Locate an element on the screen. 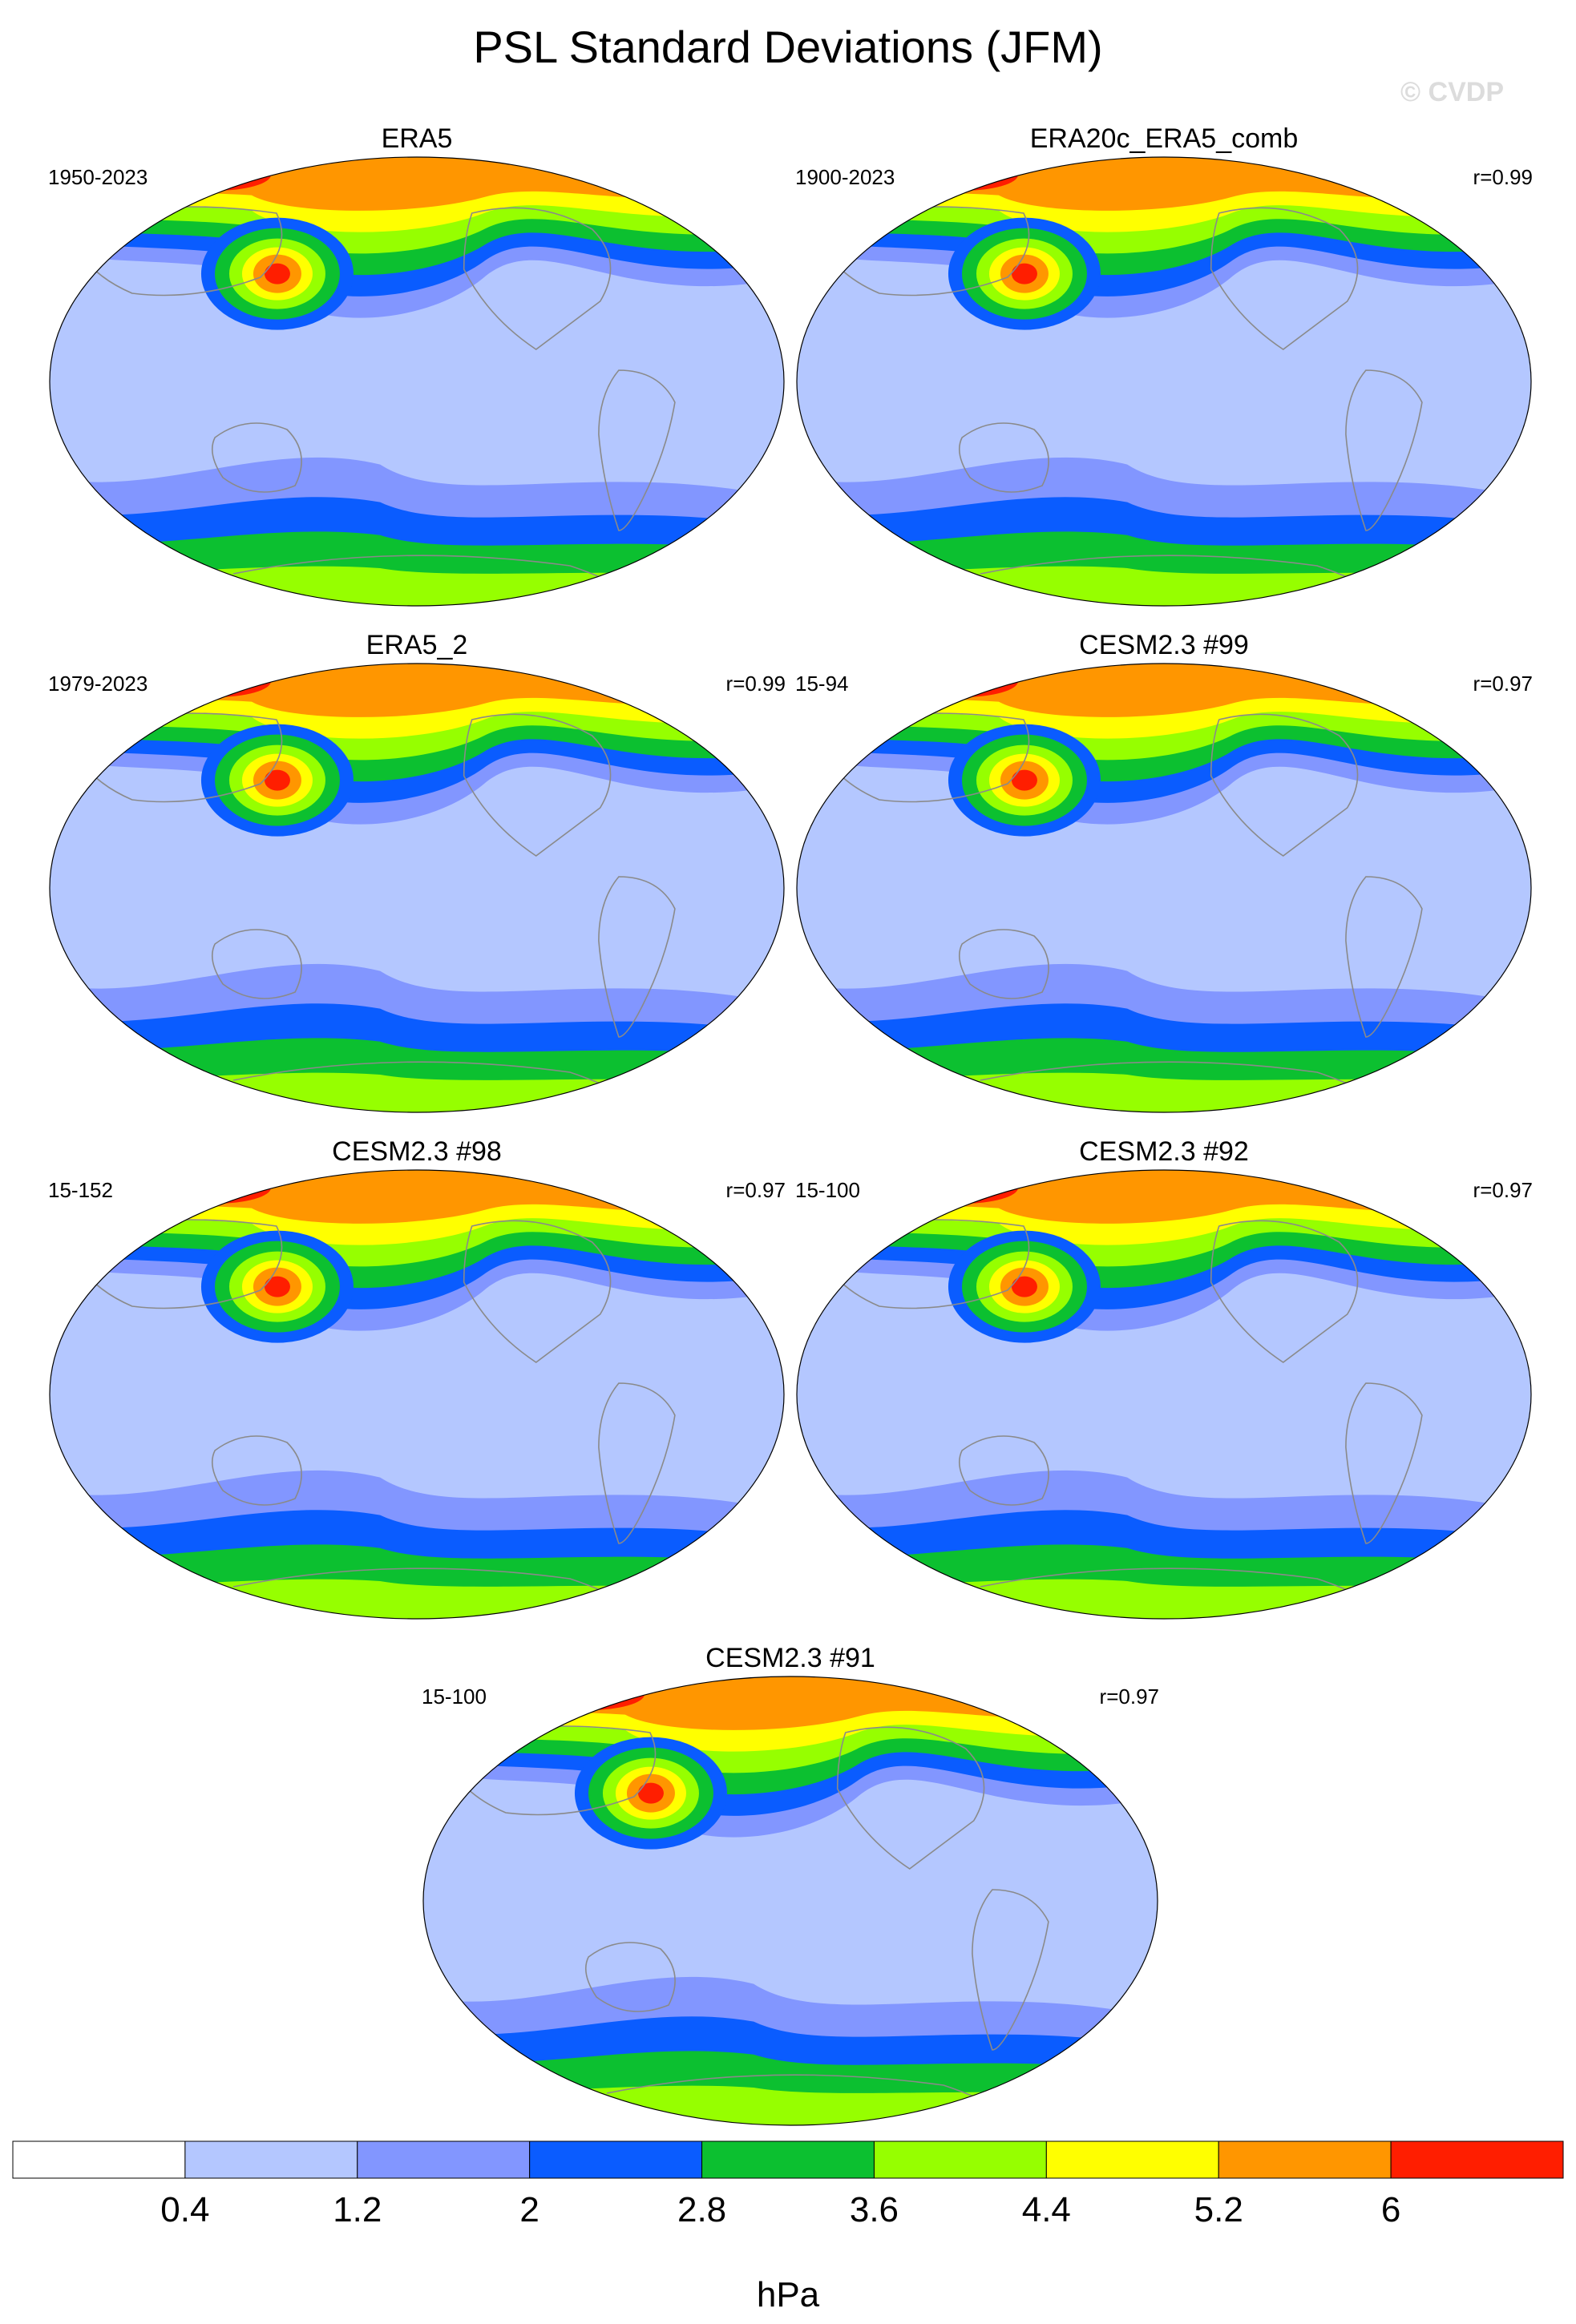 Image resolution: width=1576 pixels, height=2324 pixels. map-panel: CESM2.3 #91 15-100 r=0.97 is located at coordinates (790, 1884).